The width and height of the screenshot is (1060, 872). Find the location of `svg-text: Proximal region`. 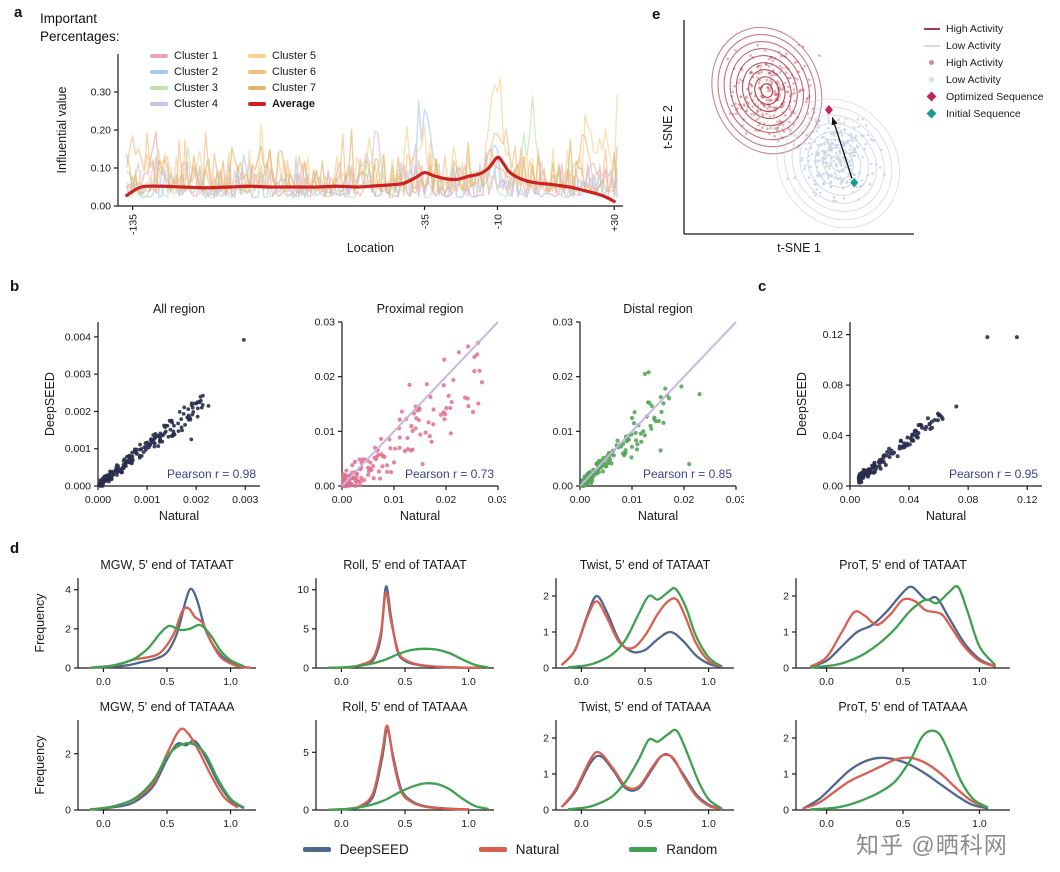

svg-text: Proximal region is located at coordinates (420, 309).